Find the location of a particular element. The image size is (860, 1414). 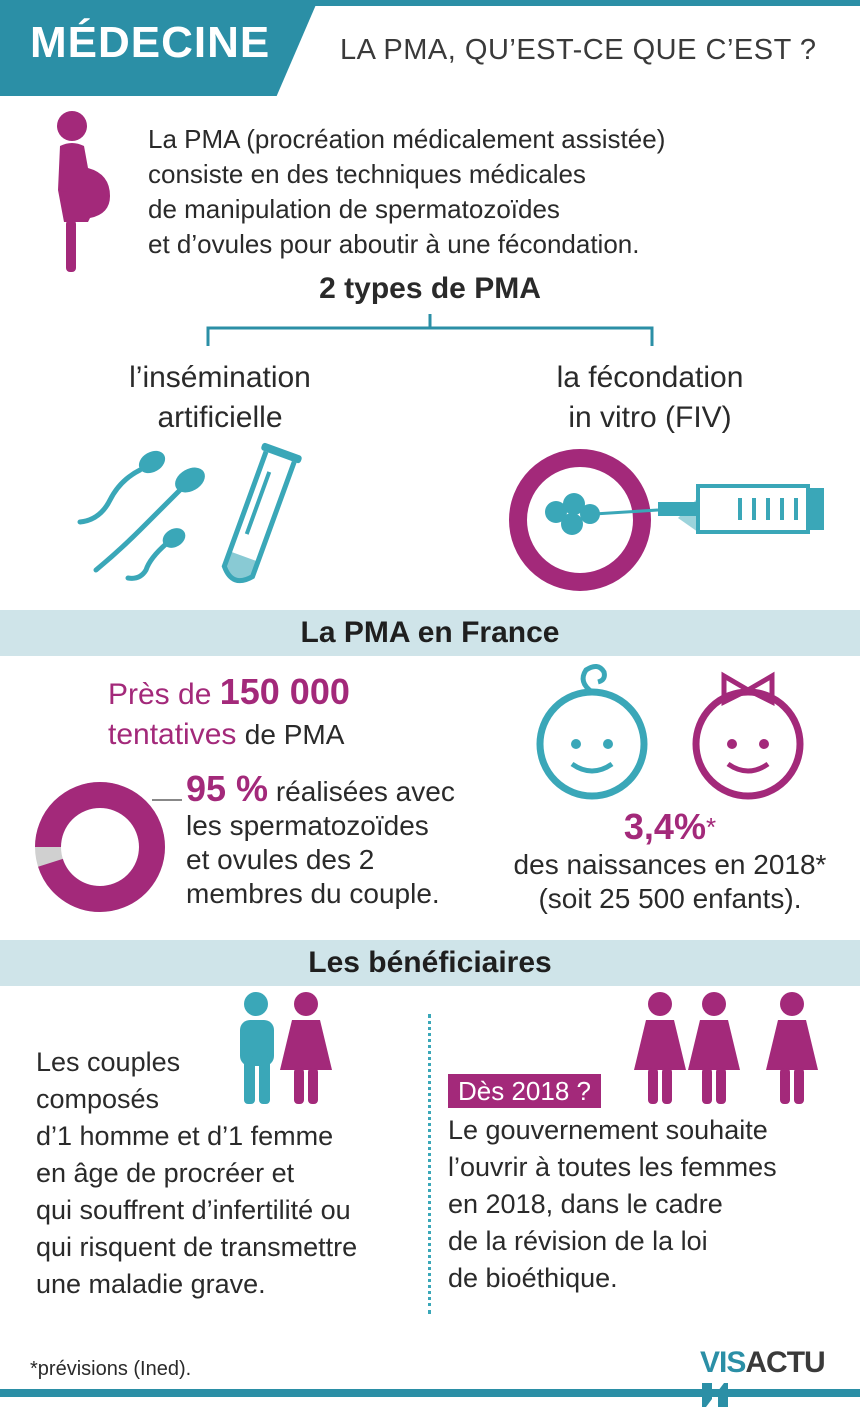

top-accent-bar is located at coordinates (430, 3).